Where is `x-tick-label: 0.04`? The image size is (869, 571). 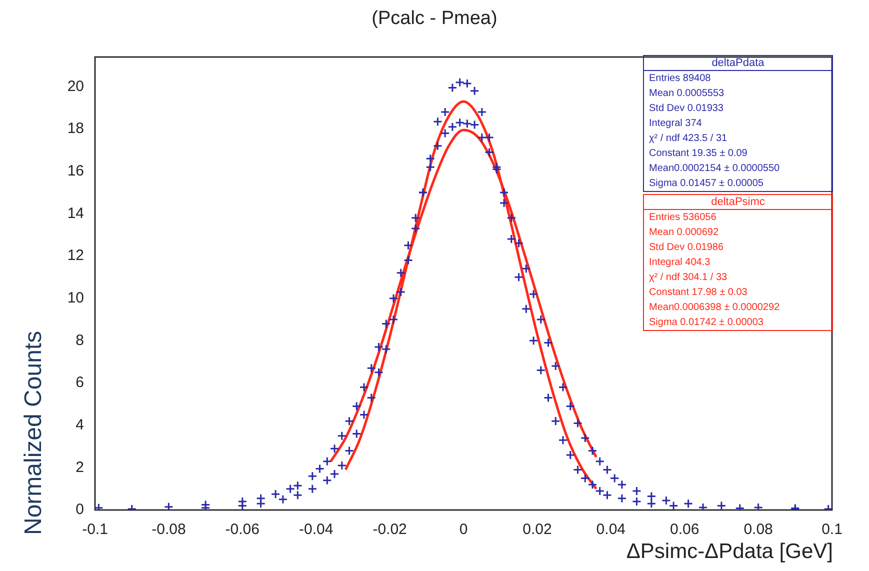
x-tick-label: 0.04 is located at coordinates (611, 529).